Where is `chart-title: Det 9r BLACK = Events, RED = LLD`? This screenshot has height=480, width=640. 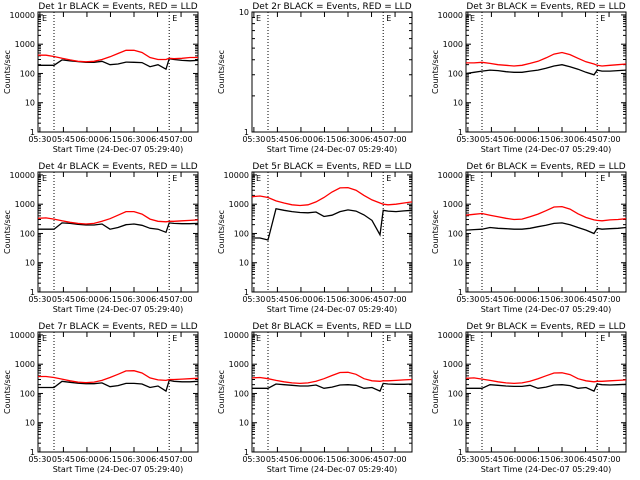 chart-title: Det 9r BLACK = Events, RED = LLD is located at coordinates (545, 327).